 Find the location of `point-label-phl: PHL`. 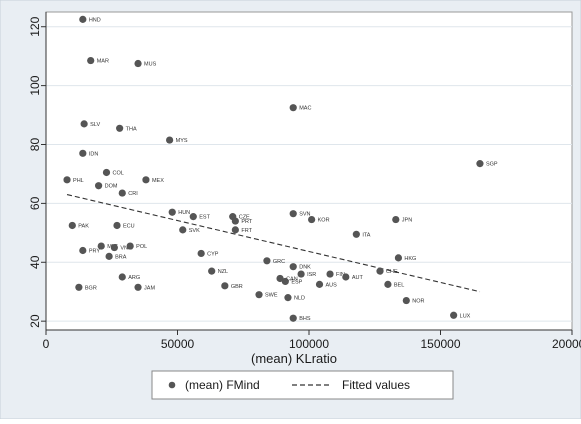

point-label-phl: PHL is located at coordinates (78, 181).